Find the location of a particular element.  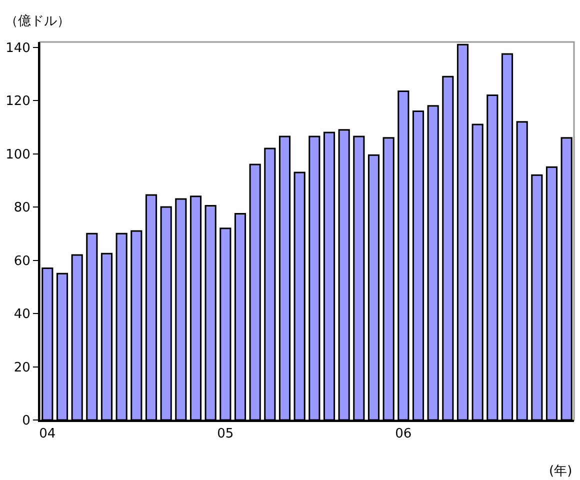

y-tick-label: 60 is located at coordinates (22, 261).